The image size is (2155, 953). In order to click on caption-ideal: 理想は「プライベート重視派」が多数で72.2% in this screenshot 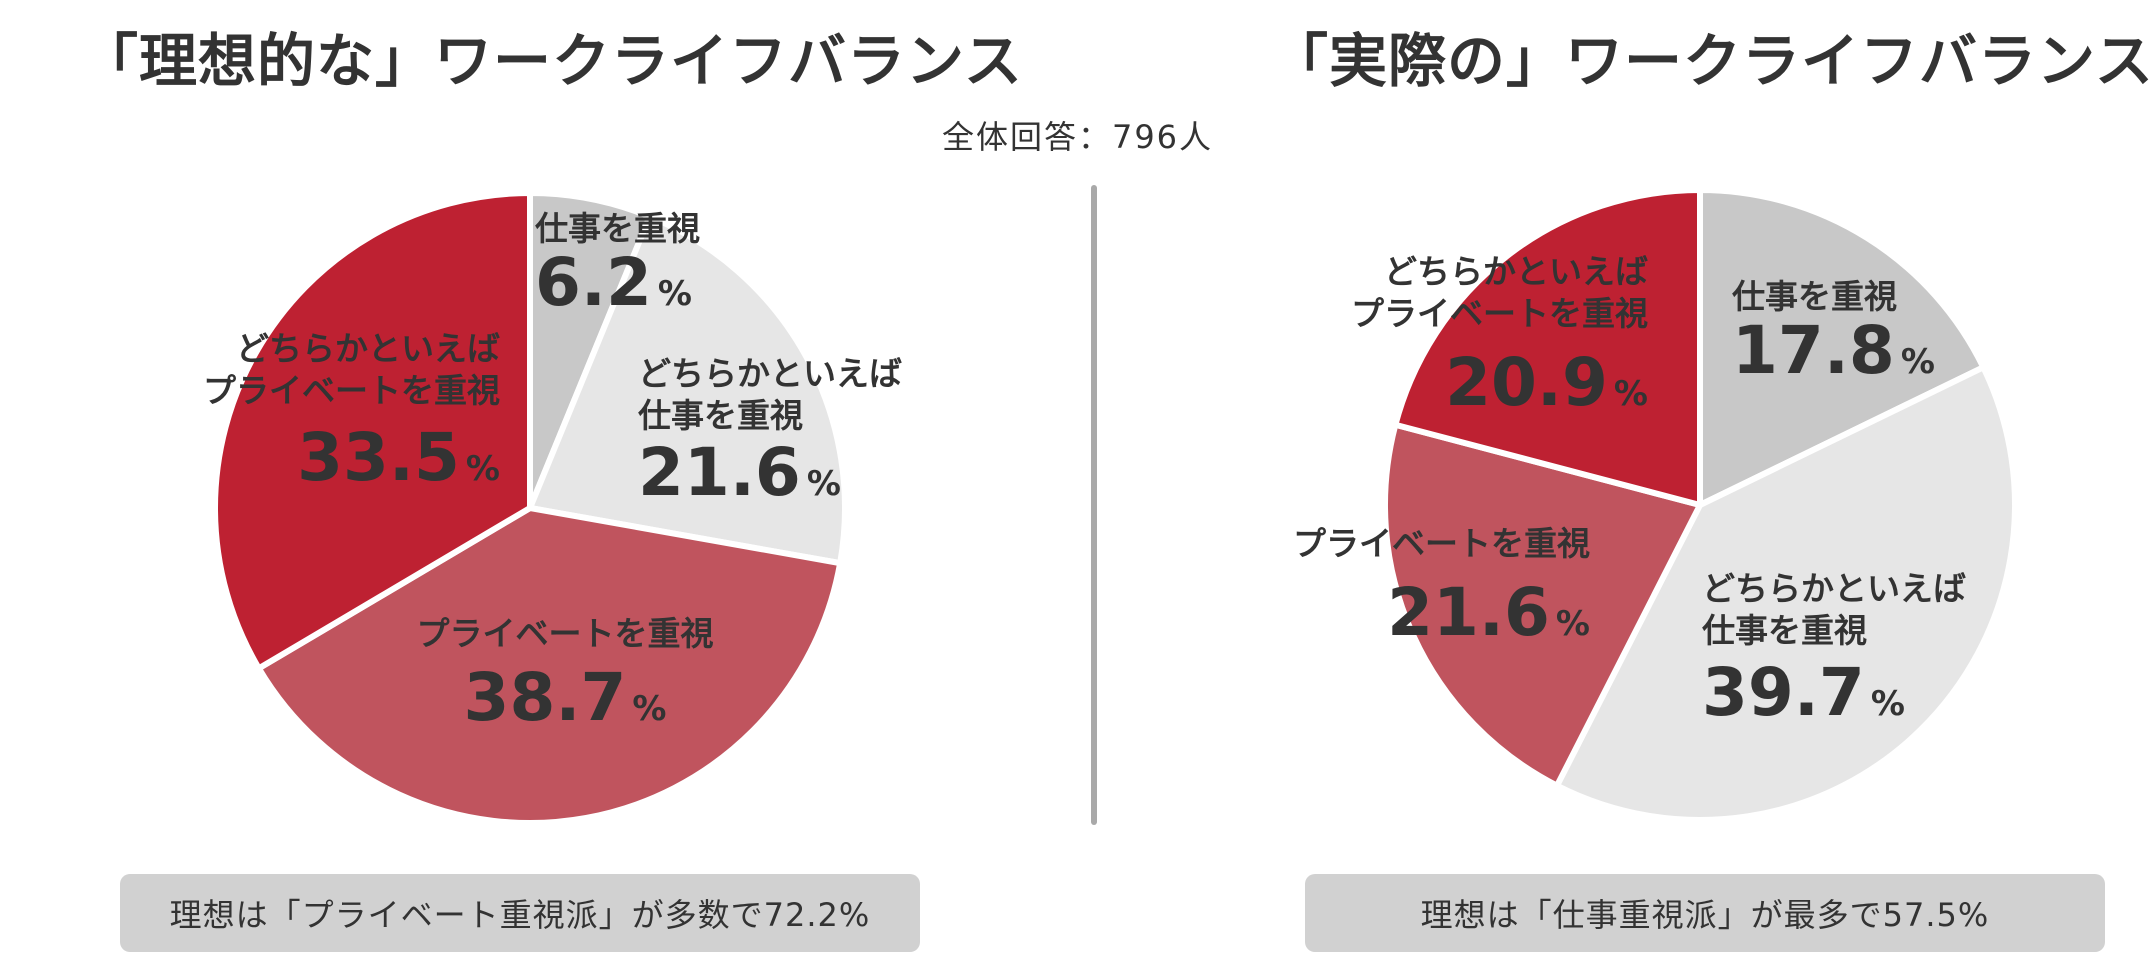, I will do `click(520, 913)`.